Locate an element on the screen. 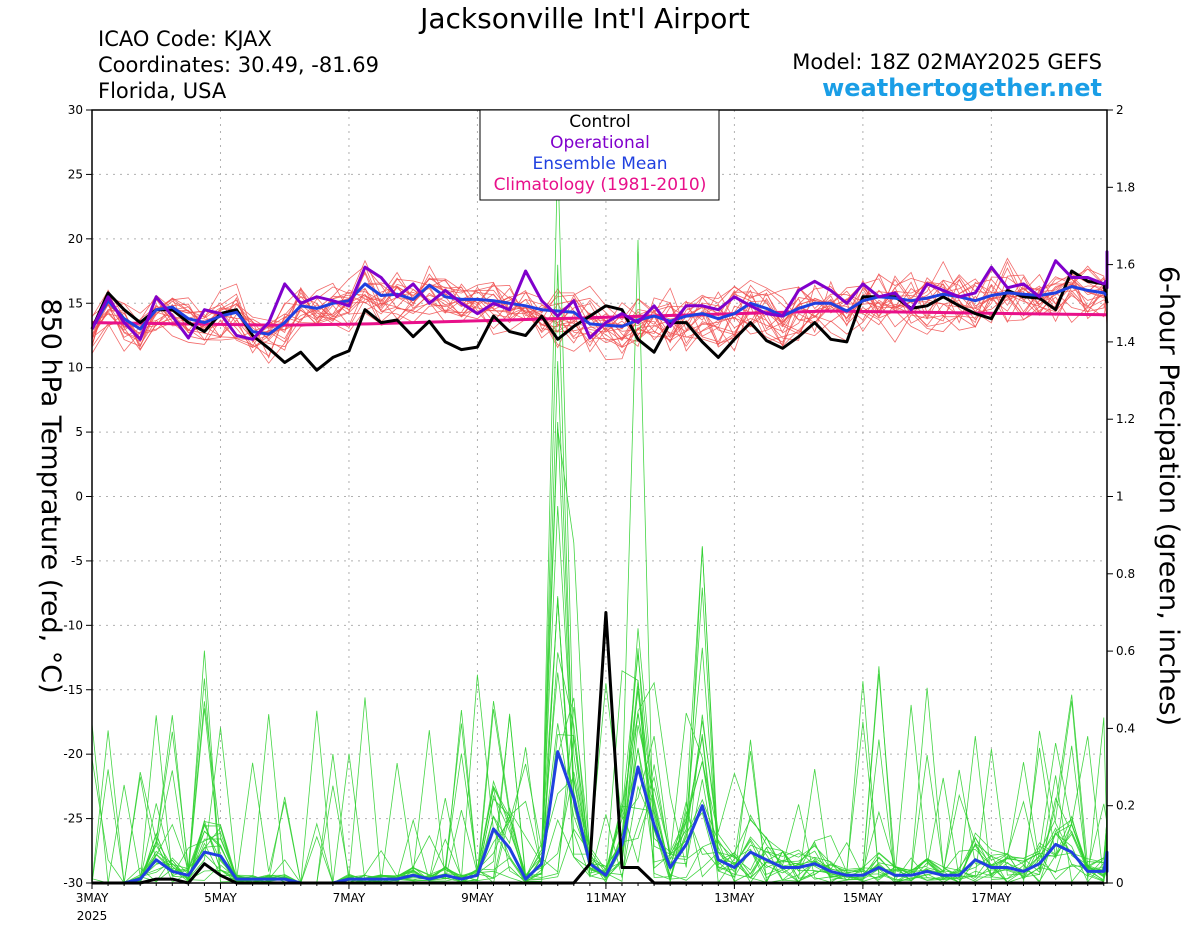 Image resolution: width=1200 pixels, height=927 pixels. right-tick-label: 2 is located at coordinates (1120, 110).